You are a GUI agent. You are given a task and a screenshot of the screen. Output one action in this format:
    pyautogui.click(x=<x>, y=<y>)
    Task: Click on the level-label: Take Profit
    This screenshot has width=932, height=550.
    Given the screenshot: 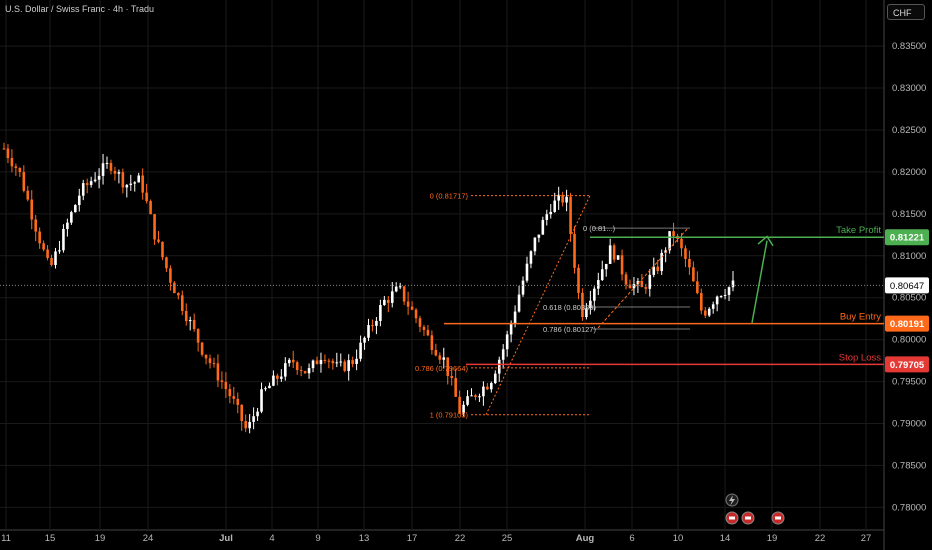 What is the action you would take?
    pyautogui.click(x=858, y=230)
    